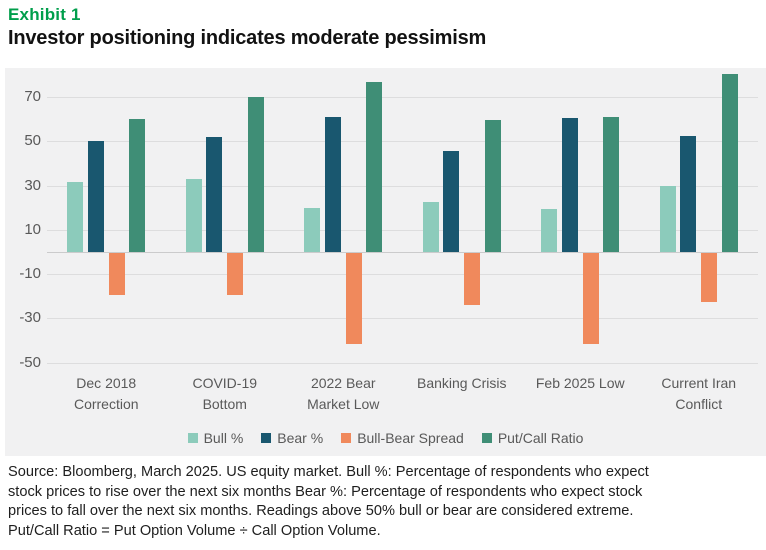 This screenshot has height=550, width=766. What do you see at coordinates (192, 438) in the screenshot?
I see `legend-swatch-bull` at bounding box center [192, 438].